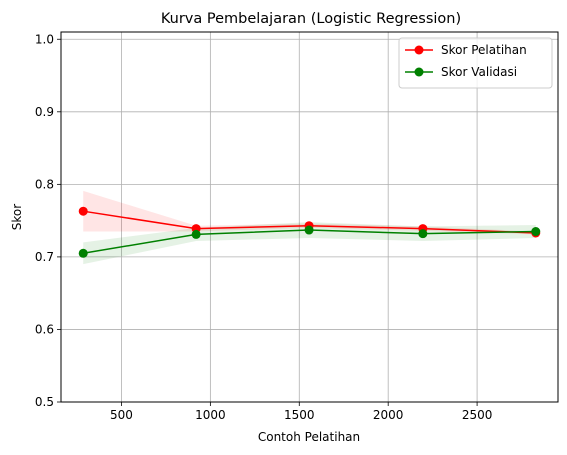  I want to click on y-tick-label: 0.8, so click(44, 184).